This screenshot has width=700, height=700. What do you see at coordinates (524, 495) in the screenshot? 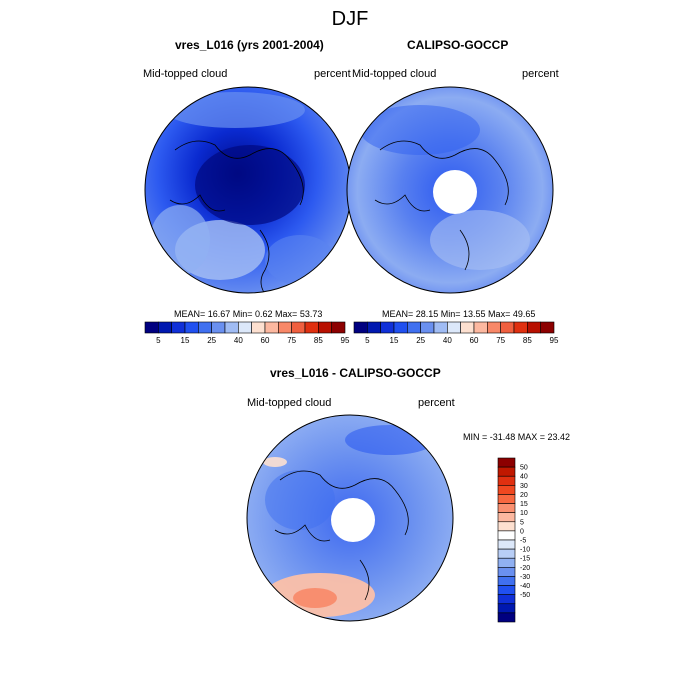
I see `panel3-colorbar-tick-label: 20` at bounding box center [524, 495].